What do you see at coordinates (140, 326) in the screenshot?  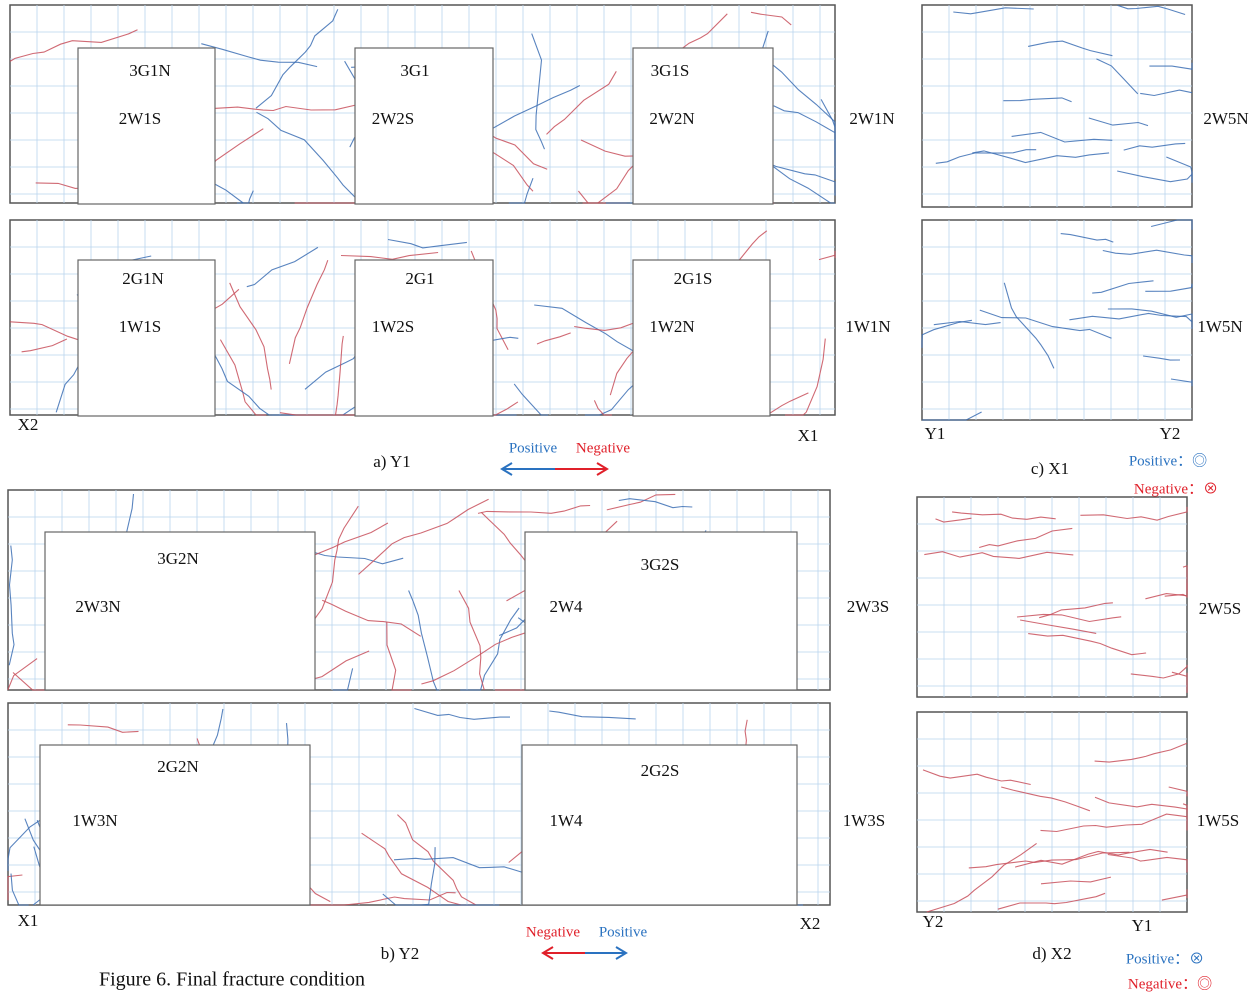 I see `label: 1W1S` at bounding box center [140, 326].